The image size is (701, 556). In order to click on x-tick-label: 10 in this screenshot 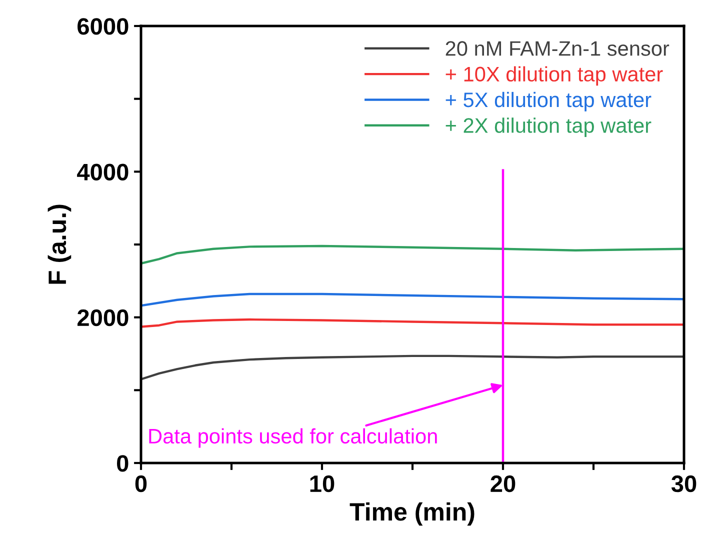, I will do `click(322, 483)`.